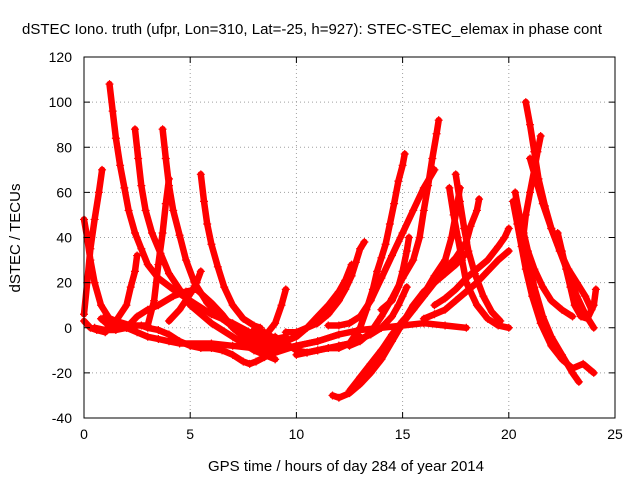  I want to click on y-tick-label: 120, so click(61, 57).